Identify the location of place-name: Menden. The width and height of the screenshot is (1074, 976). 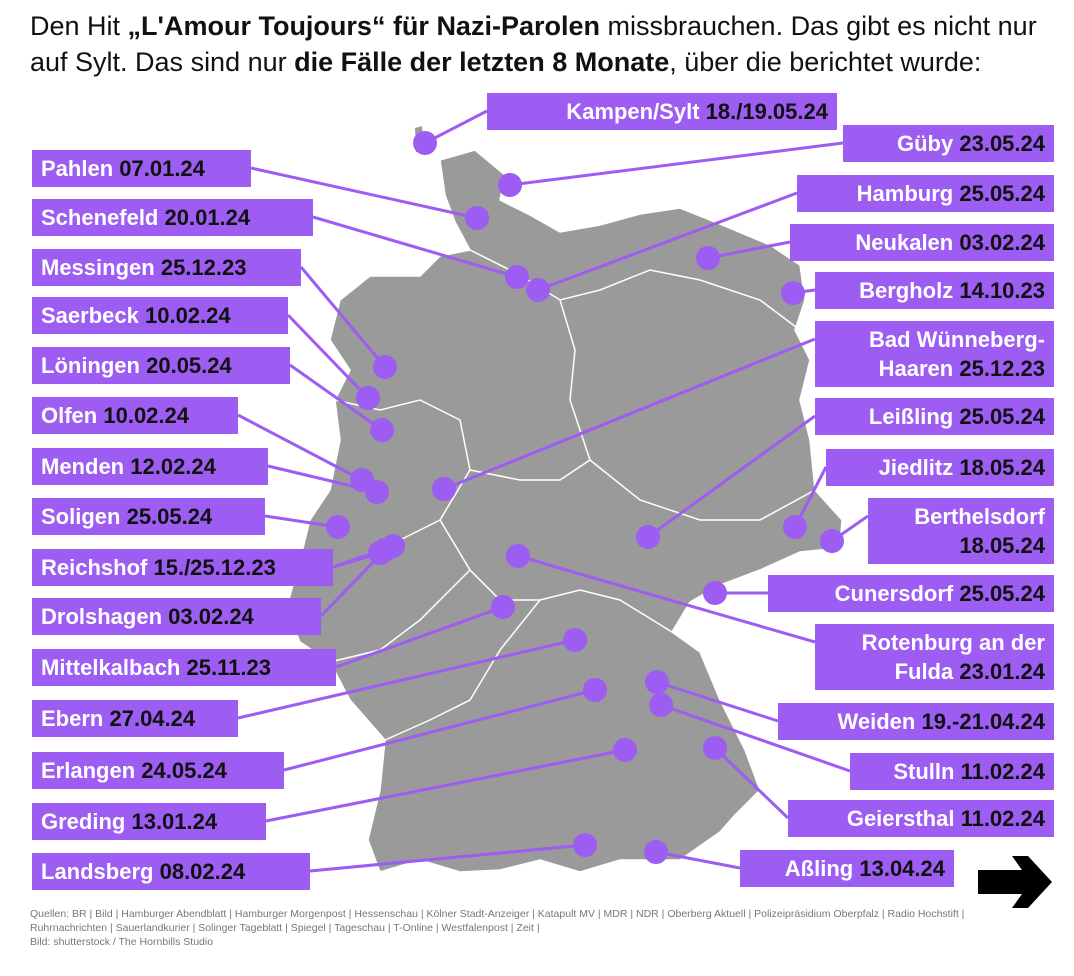
(83, 466).